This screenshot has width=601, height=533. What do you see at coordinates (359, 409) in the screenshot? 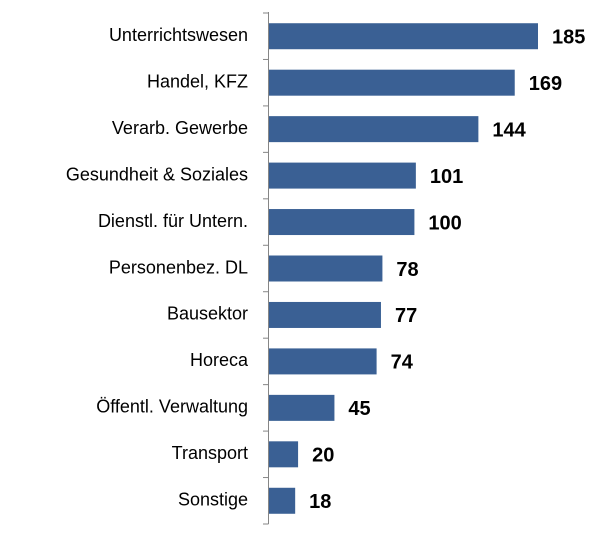
I see `value-label: 45` at bounding box center [359, 409].